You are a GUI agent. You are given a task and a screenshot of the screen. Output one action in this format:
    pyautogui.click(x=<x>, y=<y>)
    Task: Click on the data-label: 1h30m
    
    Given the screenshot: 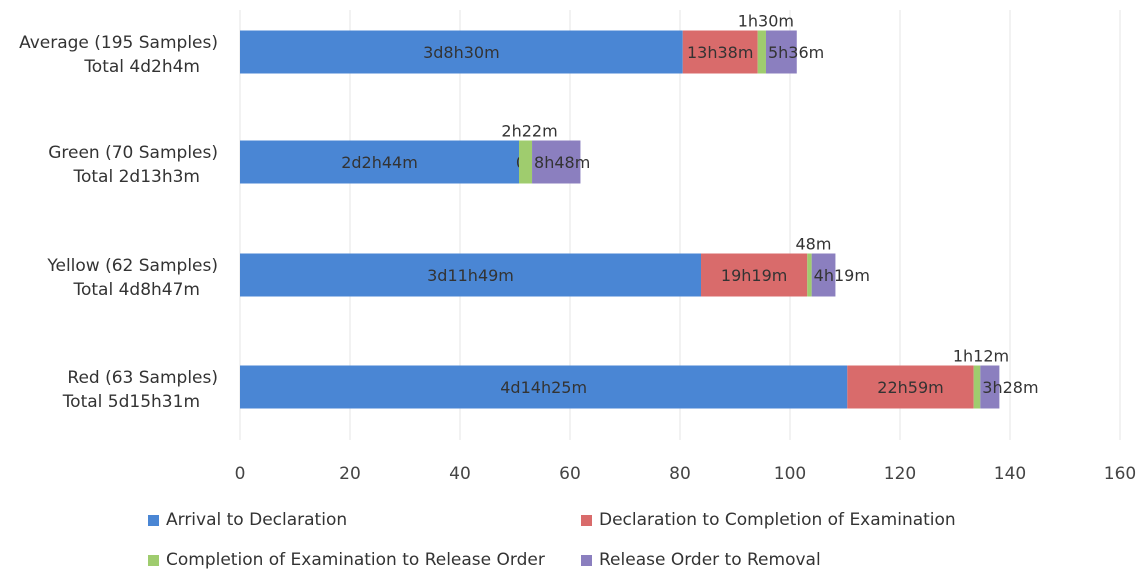 What is the action you would take?
    pyautogui.click(x=766, y=21)
    